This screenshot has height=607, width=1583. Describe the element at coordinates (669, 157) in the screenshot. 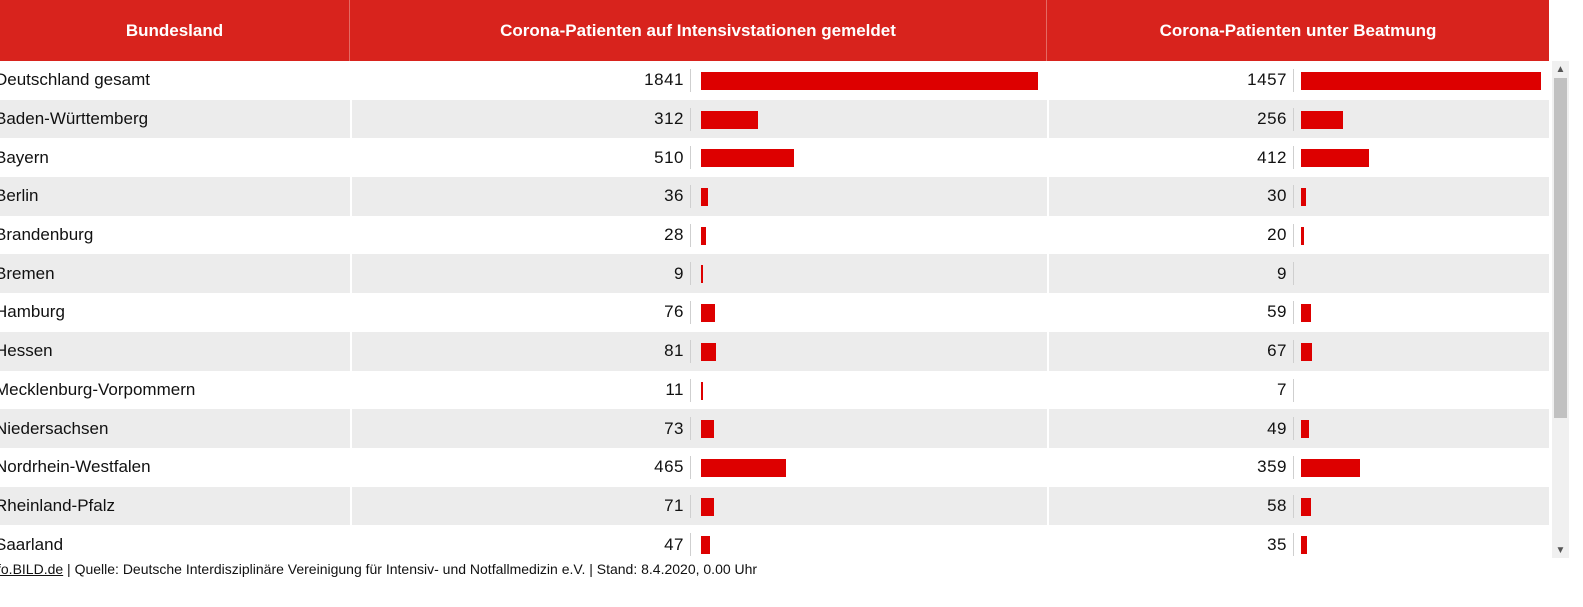

I see `value-label-intensiv: 510` at that location.